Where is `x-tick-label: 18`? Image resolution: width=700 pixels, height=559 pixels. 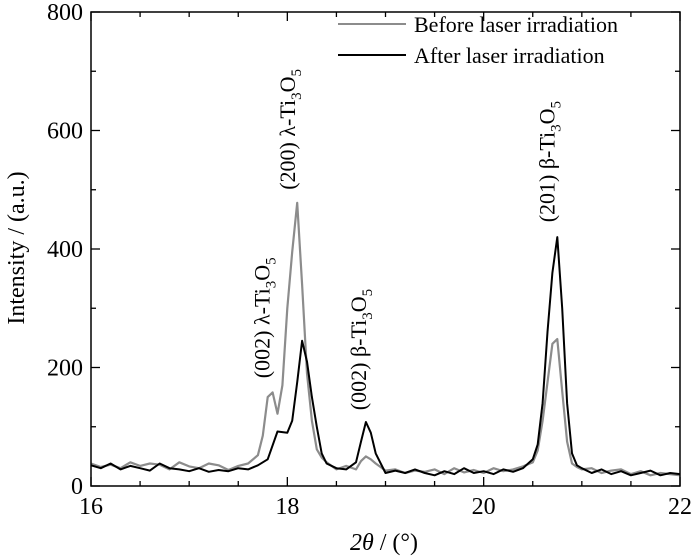 x-tick-label: 18 is located at coordinates (287, 507).